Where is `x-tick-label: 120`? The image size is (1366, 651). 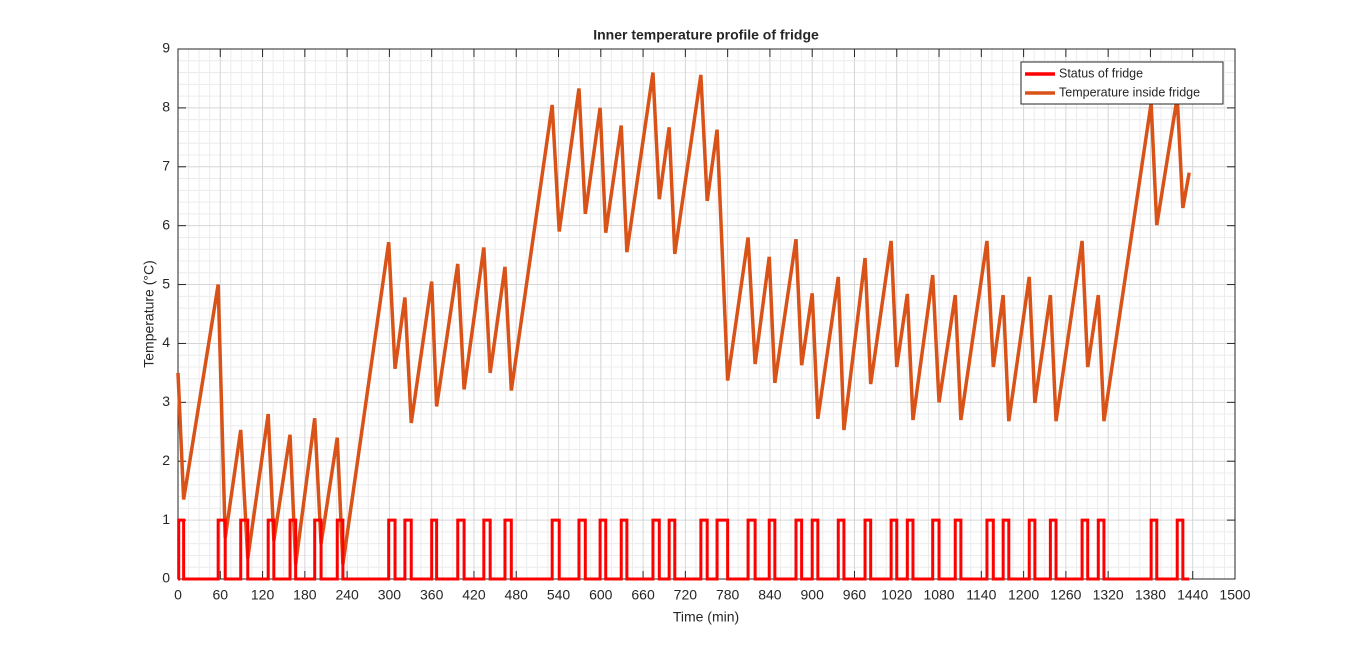 x-tick-label: 120 is located at coordinates (263, 595).